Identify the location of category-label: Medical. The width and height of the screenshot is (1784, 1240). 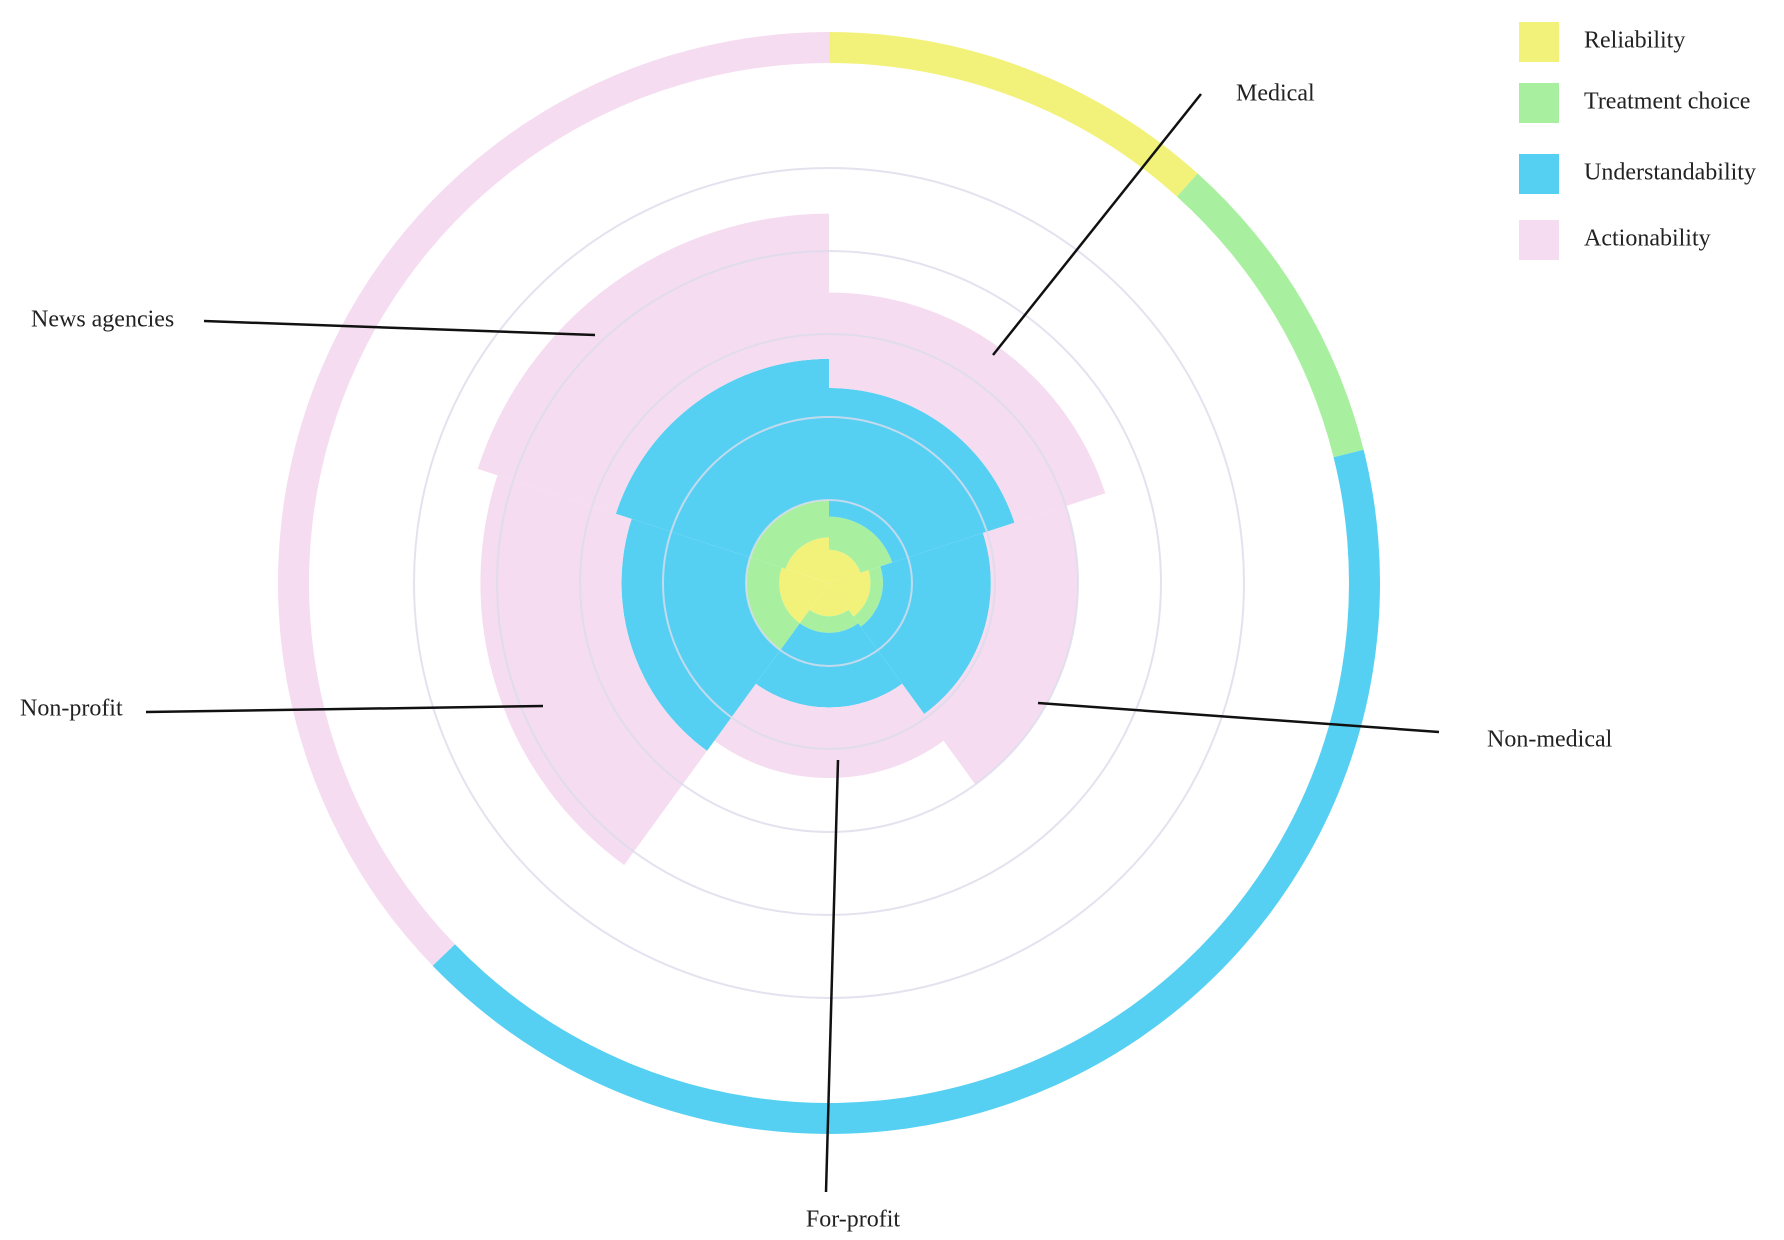
(1275, 94).